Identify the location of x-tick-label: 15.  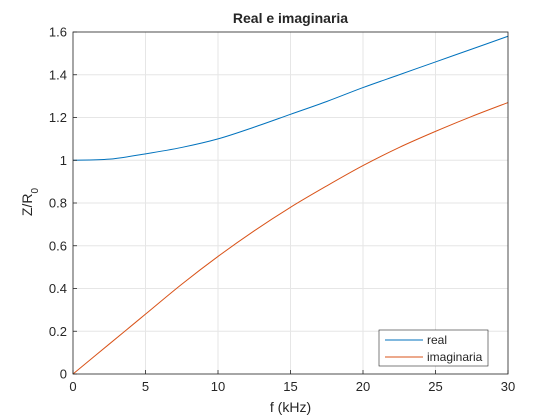
(290, 386).